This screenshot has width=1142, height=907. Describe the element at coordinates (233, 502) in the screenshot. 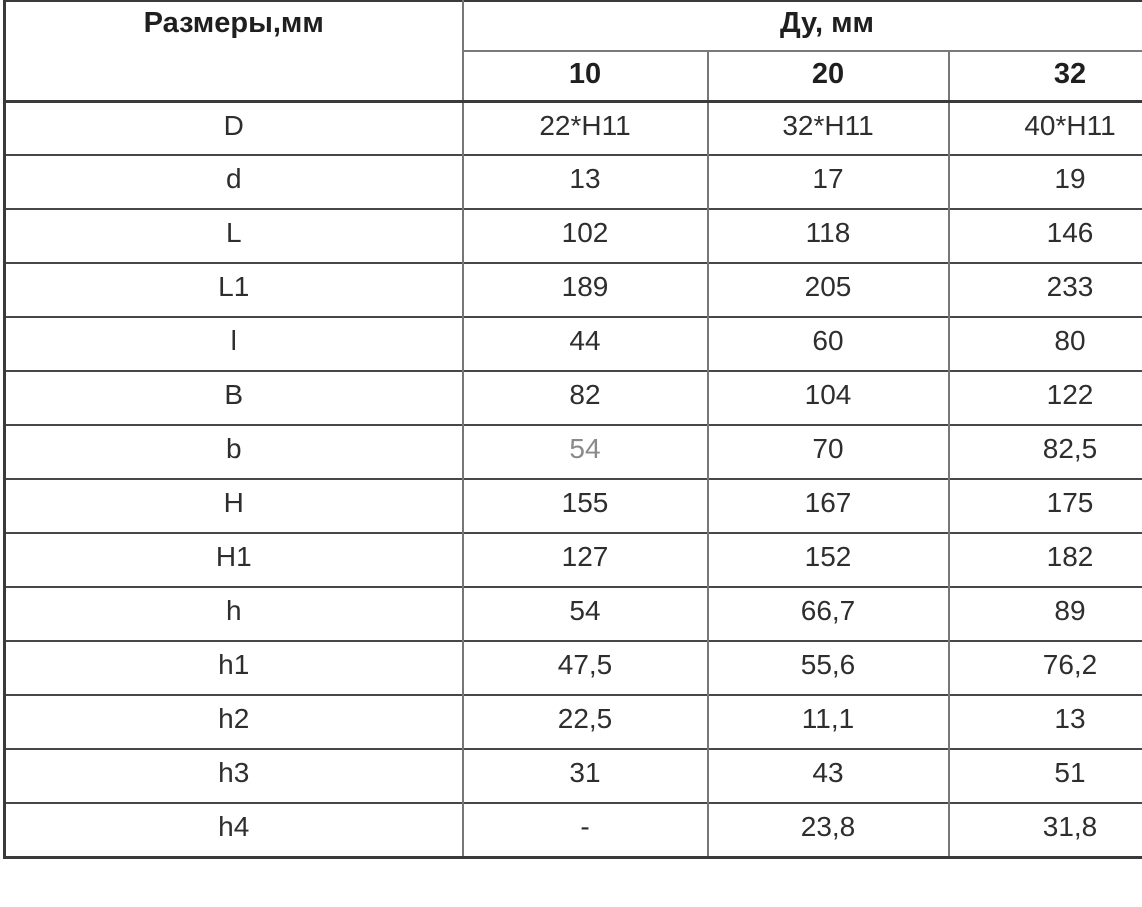

I see `row-label: H` at that location.